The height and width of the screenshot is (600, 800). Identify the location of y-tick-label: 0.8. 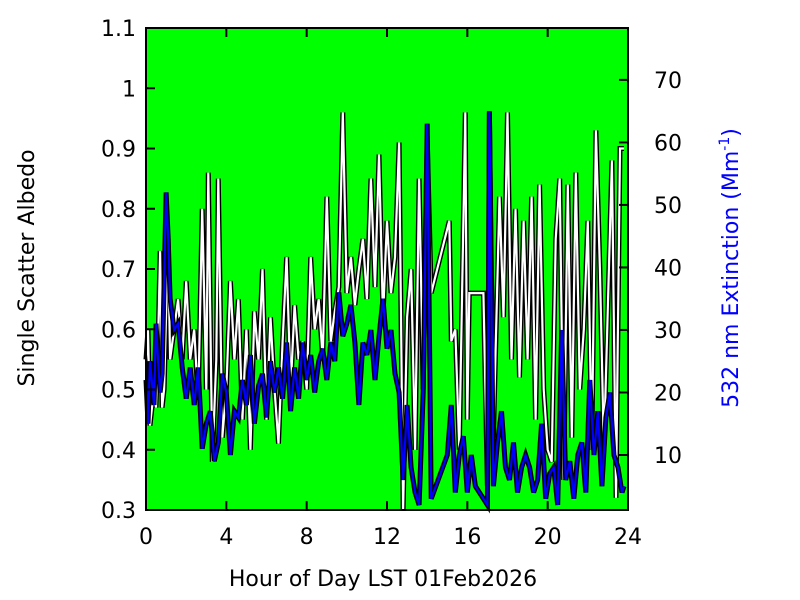
(118, 210).